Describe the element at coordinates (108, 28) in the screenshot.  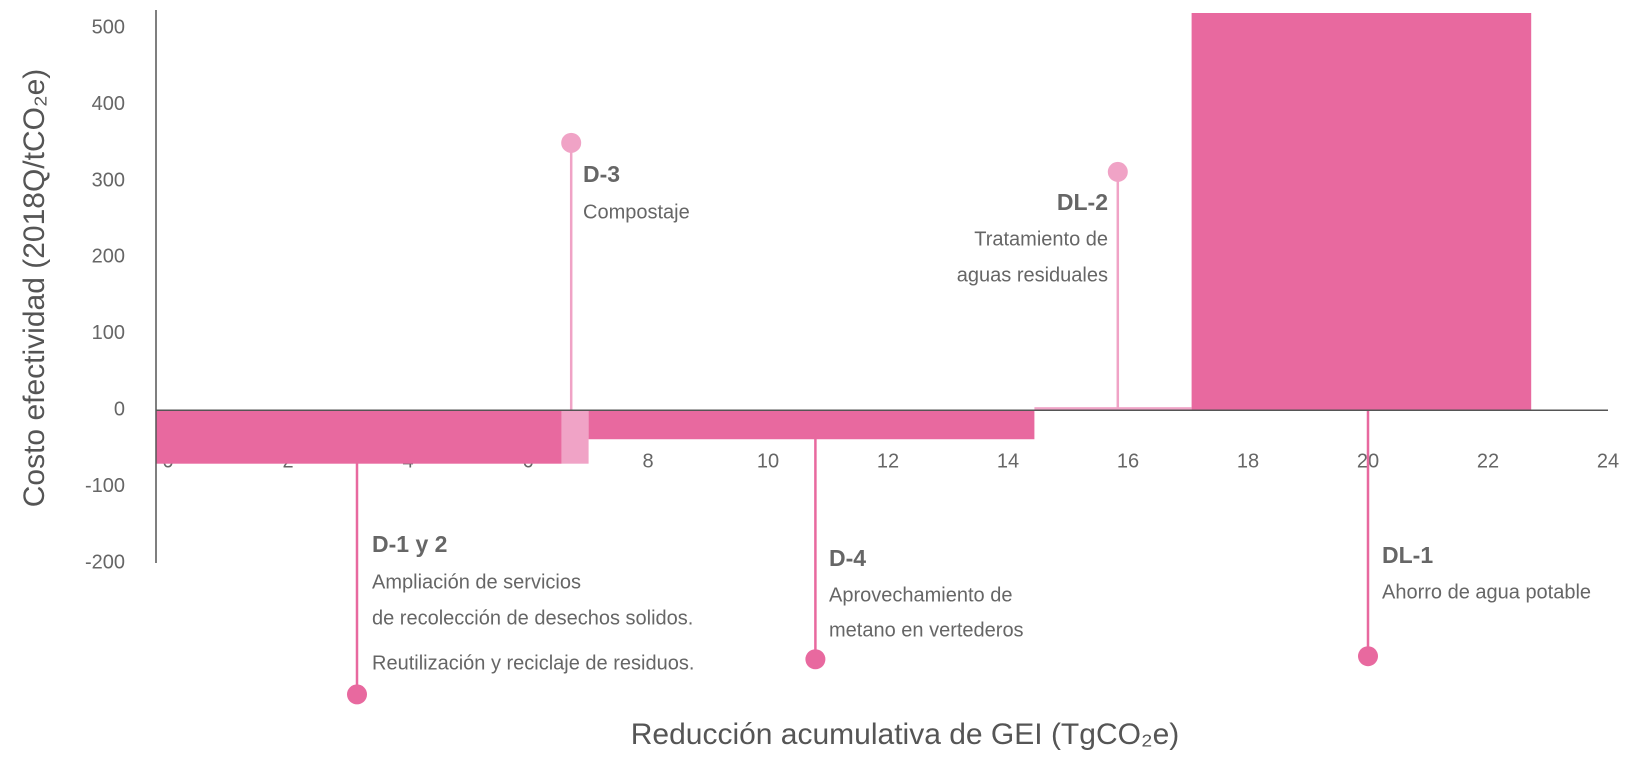
I see `y-tick-label: 500` at that location.